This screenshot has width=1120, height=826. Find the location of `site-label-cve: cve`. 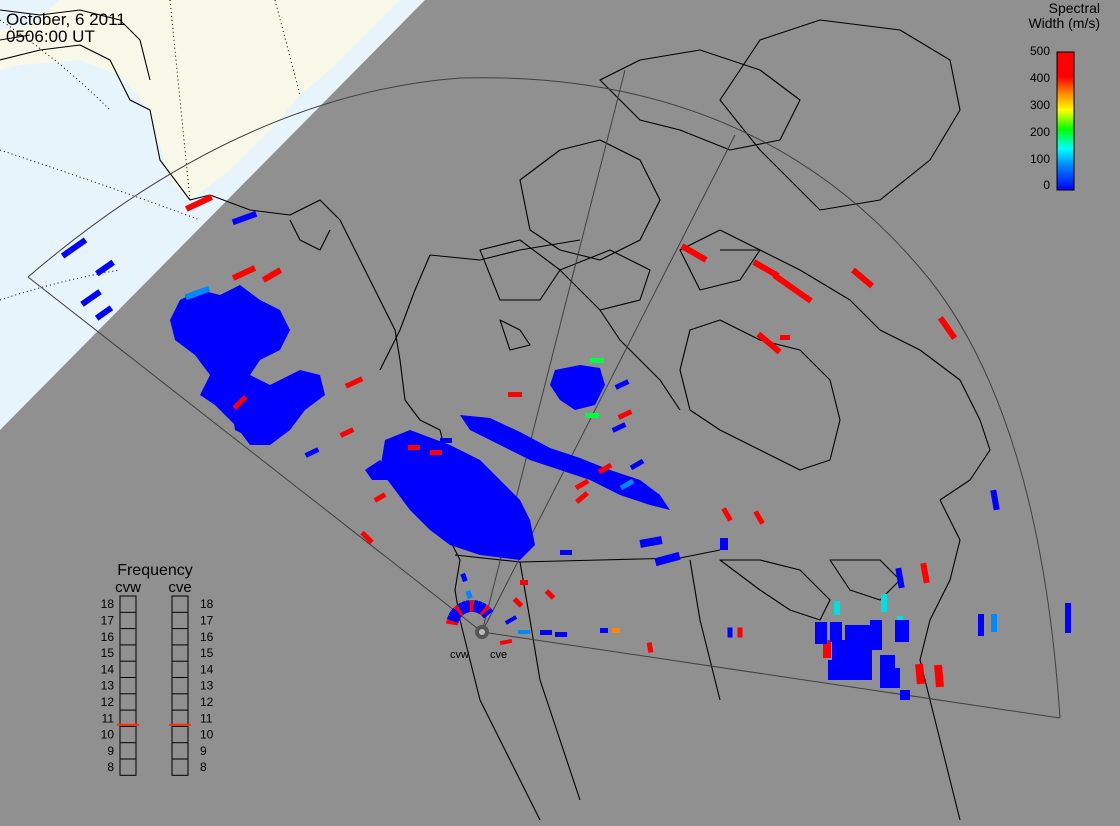

site-label-cve: cve is located at coordinates (498, 655).